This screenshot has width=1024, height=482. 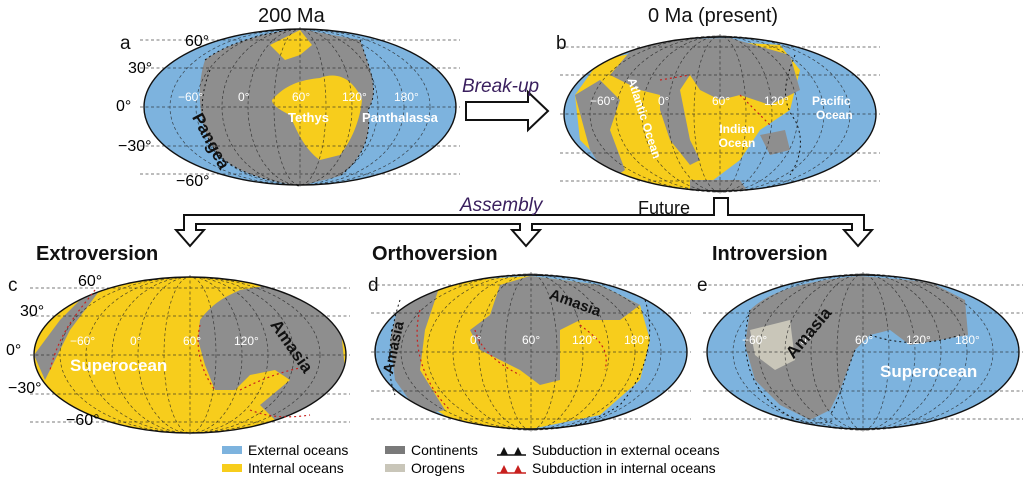 What do you see at coordinates (438, 468) in the screenshot?
I see `legend-orogens: Orogens` at bounding box center [438, 468].